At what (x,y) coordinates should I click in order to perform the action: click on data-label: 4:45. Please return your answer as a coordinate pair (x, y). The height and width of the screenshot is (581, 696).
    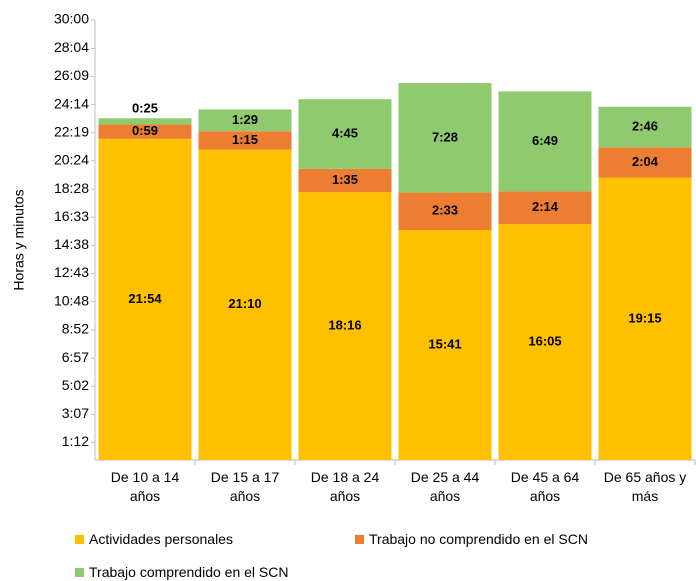
    Looking at the image, I should click on (345, 132).